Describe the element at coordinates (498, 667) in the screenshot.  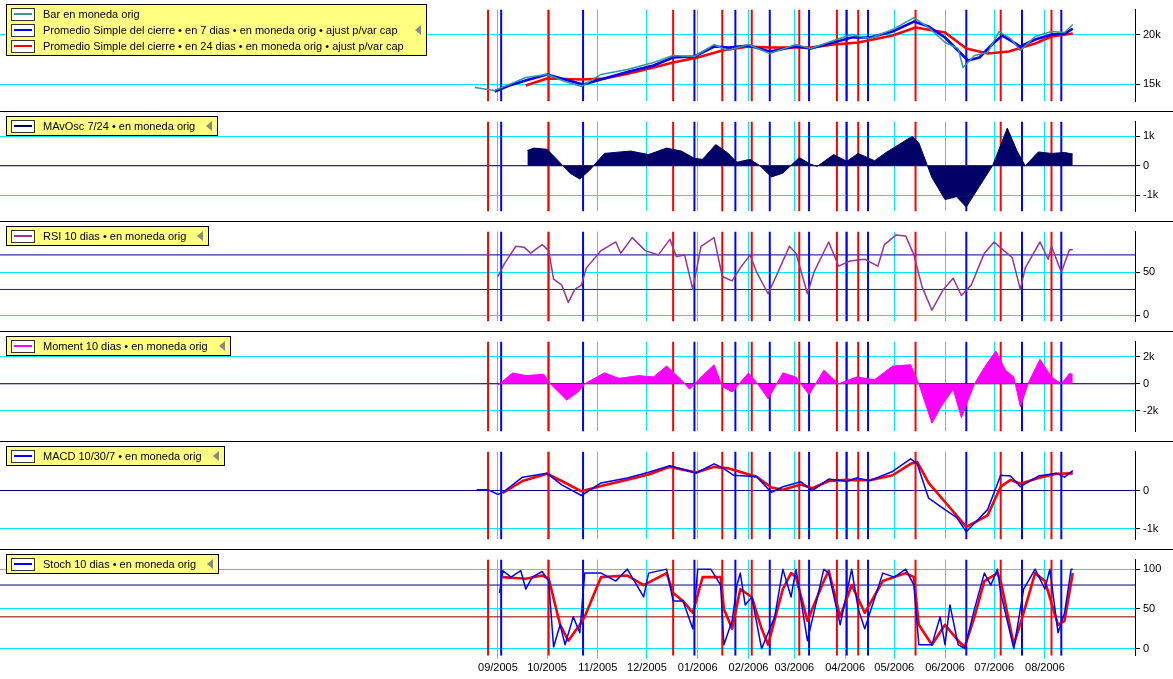
I see `x-tick-label: 09/2005` at that location.